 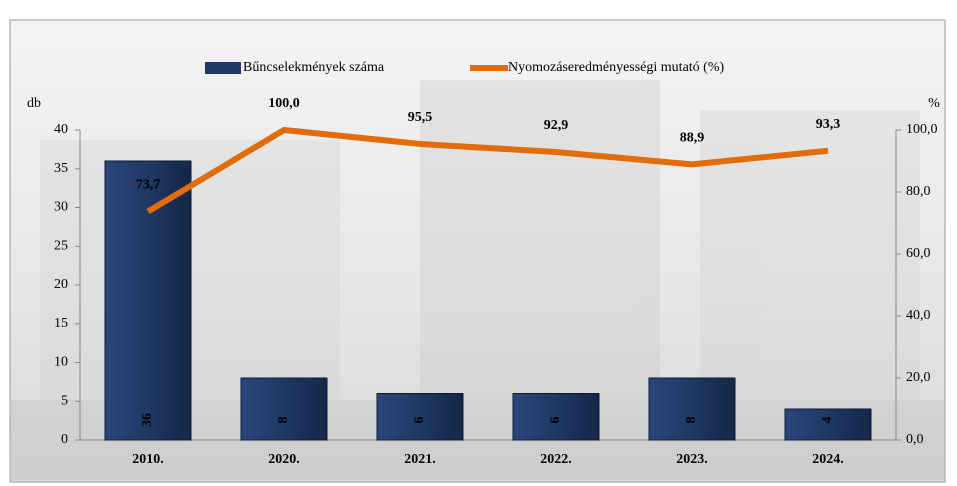 I want to click on line-value-label: 93,3, so click(x=828, y=124).